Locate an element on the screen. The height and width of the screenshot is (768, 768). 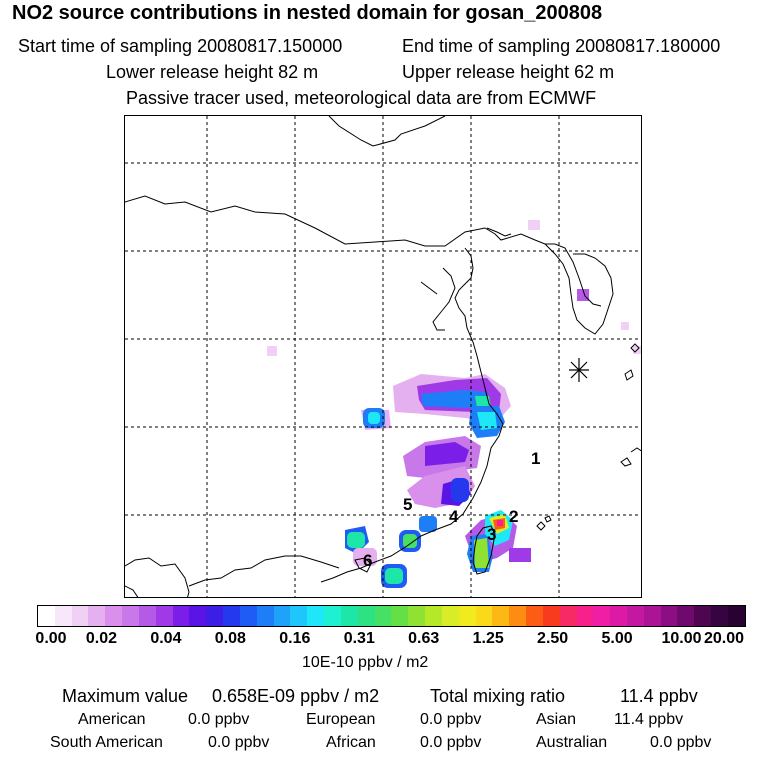
color-scale-tick: 0.00 is located at coordinates (51, 638).